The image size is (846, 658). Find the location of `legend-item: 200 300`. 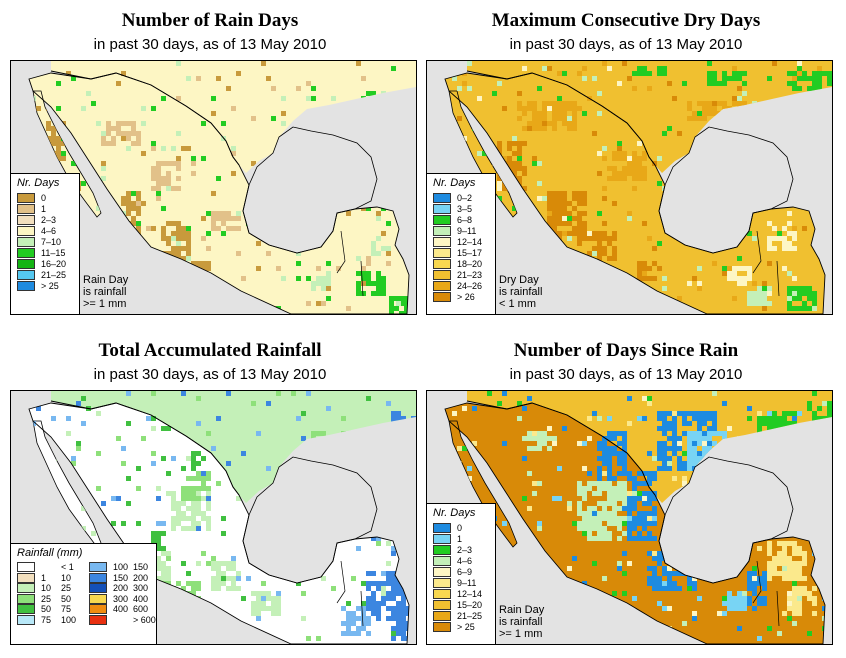

legend-item: 200 300 is located at coordinates (119, 588).